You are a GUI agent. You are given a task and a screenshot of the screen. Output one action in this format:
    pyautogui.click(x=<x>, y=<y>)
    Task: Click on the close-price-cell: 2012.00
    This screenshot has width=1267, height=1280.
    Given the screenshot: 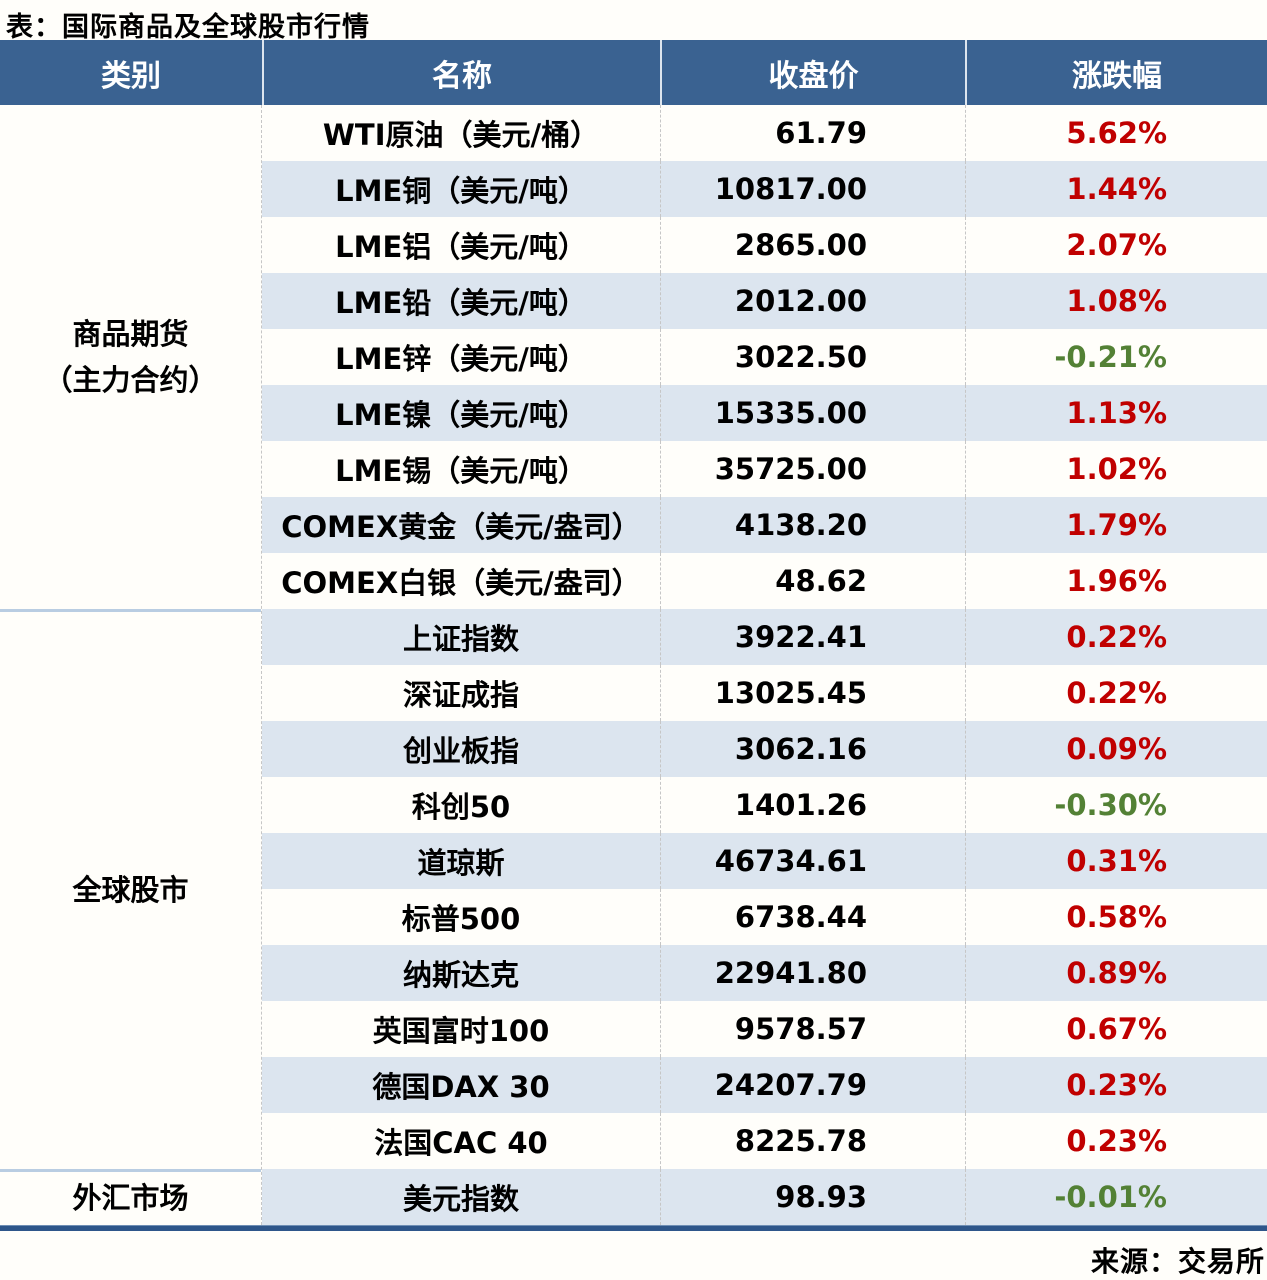 What is the action you would take?
    pyautogui.click(x=812, y=301)
    